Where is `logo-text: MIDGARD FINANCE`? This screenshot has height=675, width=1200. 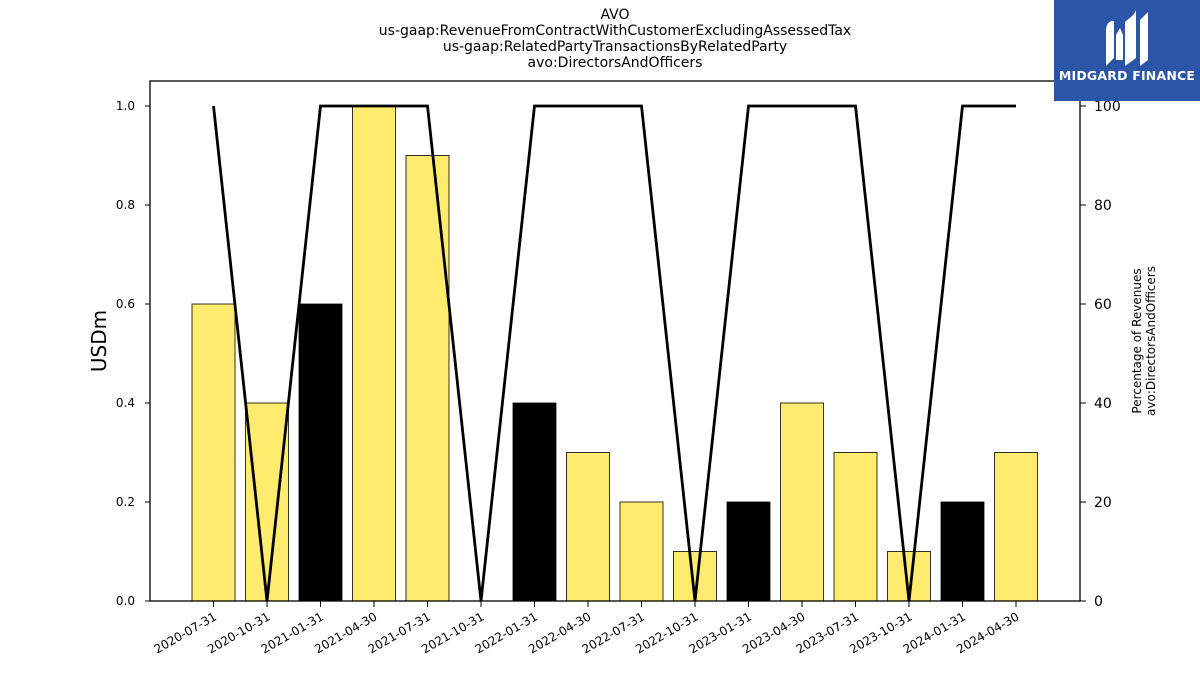 logo-text: MIDGARD FINANCE is located at coordinates (1127, 75).